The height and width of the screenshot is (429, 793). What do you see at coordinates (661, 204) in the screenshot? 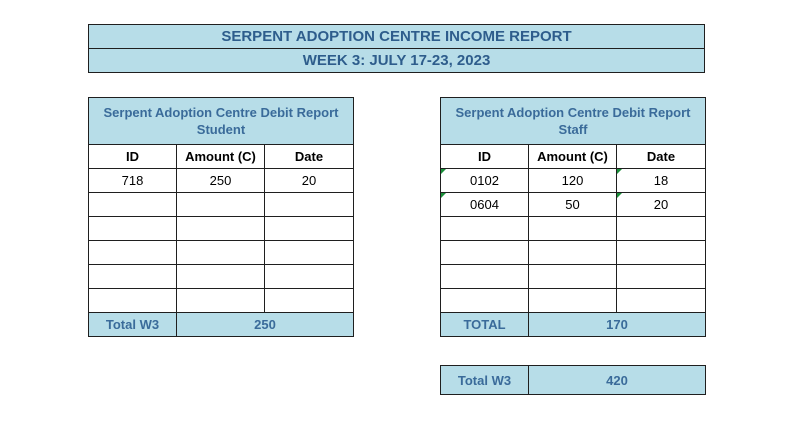
I see `staff-cell: 20` at bounding box center [661, 204].